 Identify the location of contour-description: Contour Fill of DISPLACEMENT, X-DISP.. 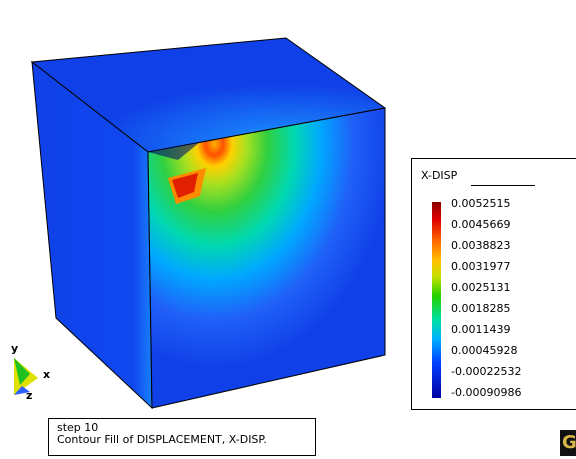
(186, 440).